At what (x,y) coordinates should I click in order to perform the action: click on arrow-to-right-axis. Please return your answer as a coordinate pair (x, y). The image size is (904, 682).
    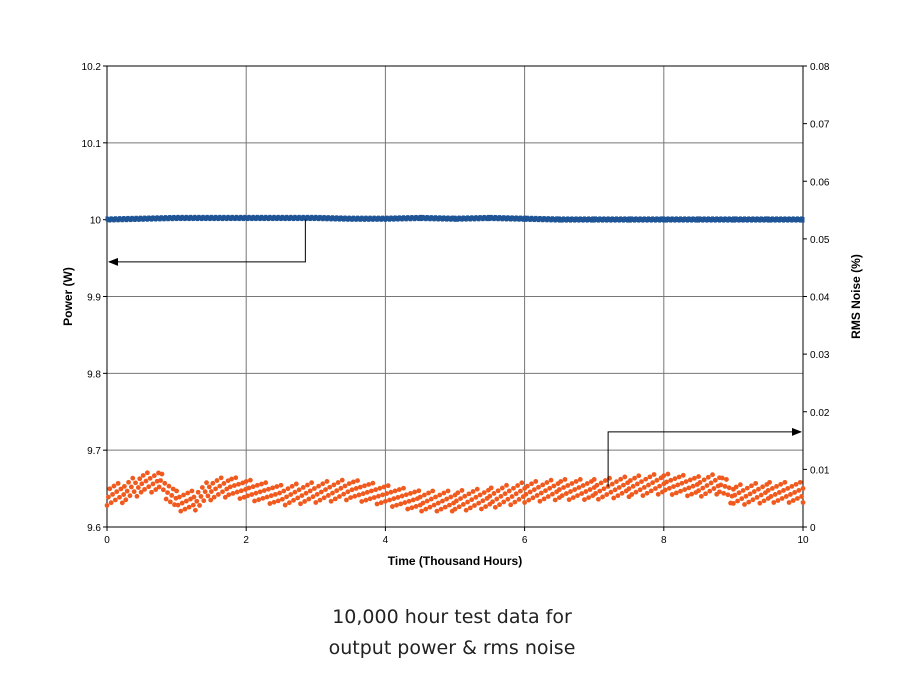
    Looking at the image, I should click on (704, 457).